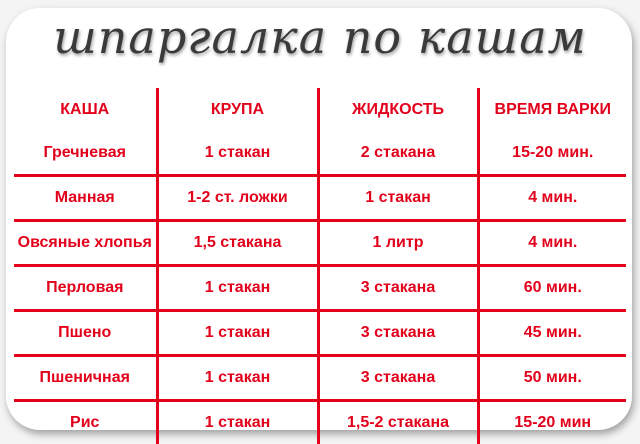 This screenshot has width=640, height=444. Describe the element at coordinates (320, 37) in the screenshot. I see `page-title: шпаргалка по кашам` at that location.